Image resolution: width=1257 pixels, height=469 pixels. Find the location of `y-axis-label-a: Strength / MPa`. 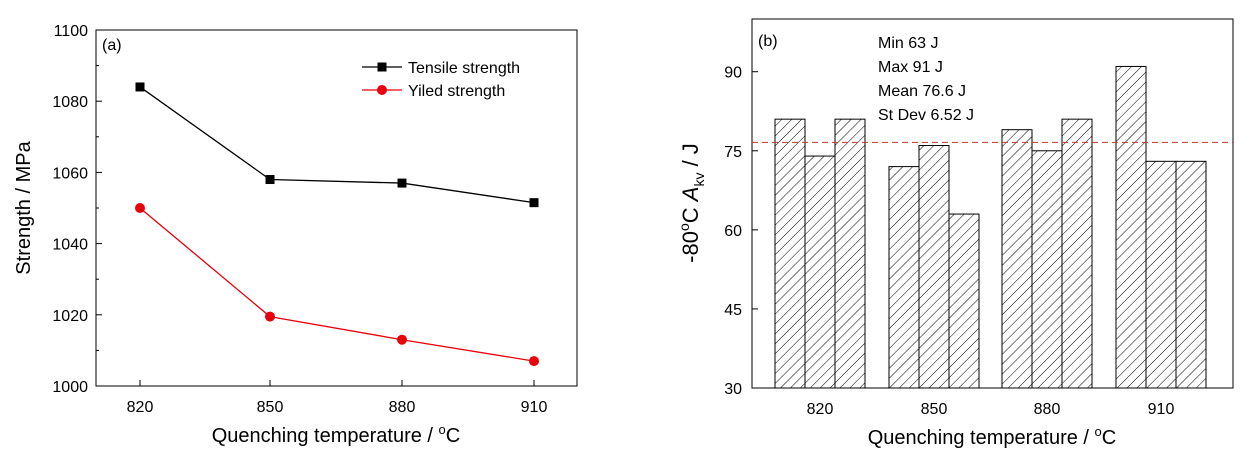

y-axis-label-a: Strength / MPa is located at coordinates (24, 207).